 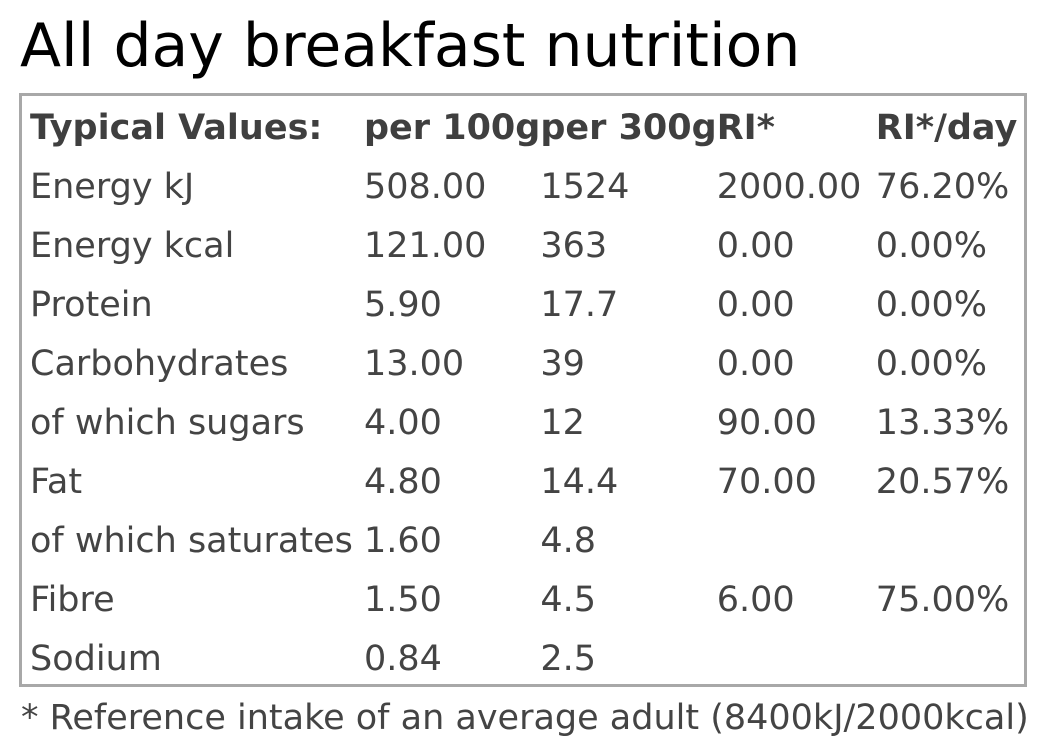 What do you see at coordinates (402, 423) in the screenshot?
I see `cell-per-100g: 4.00` at bounding box center [402, 423].